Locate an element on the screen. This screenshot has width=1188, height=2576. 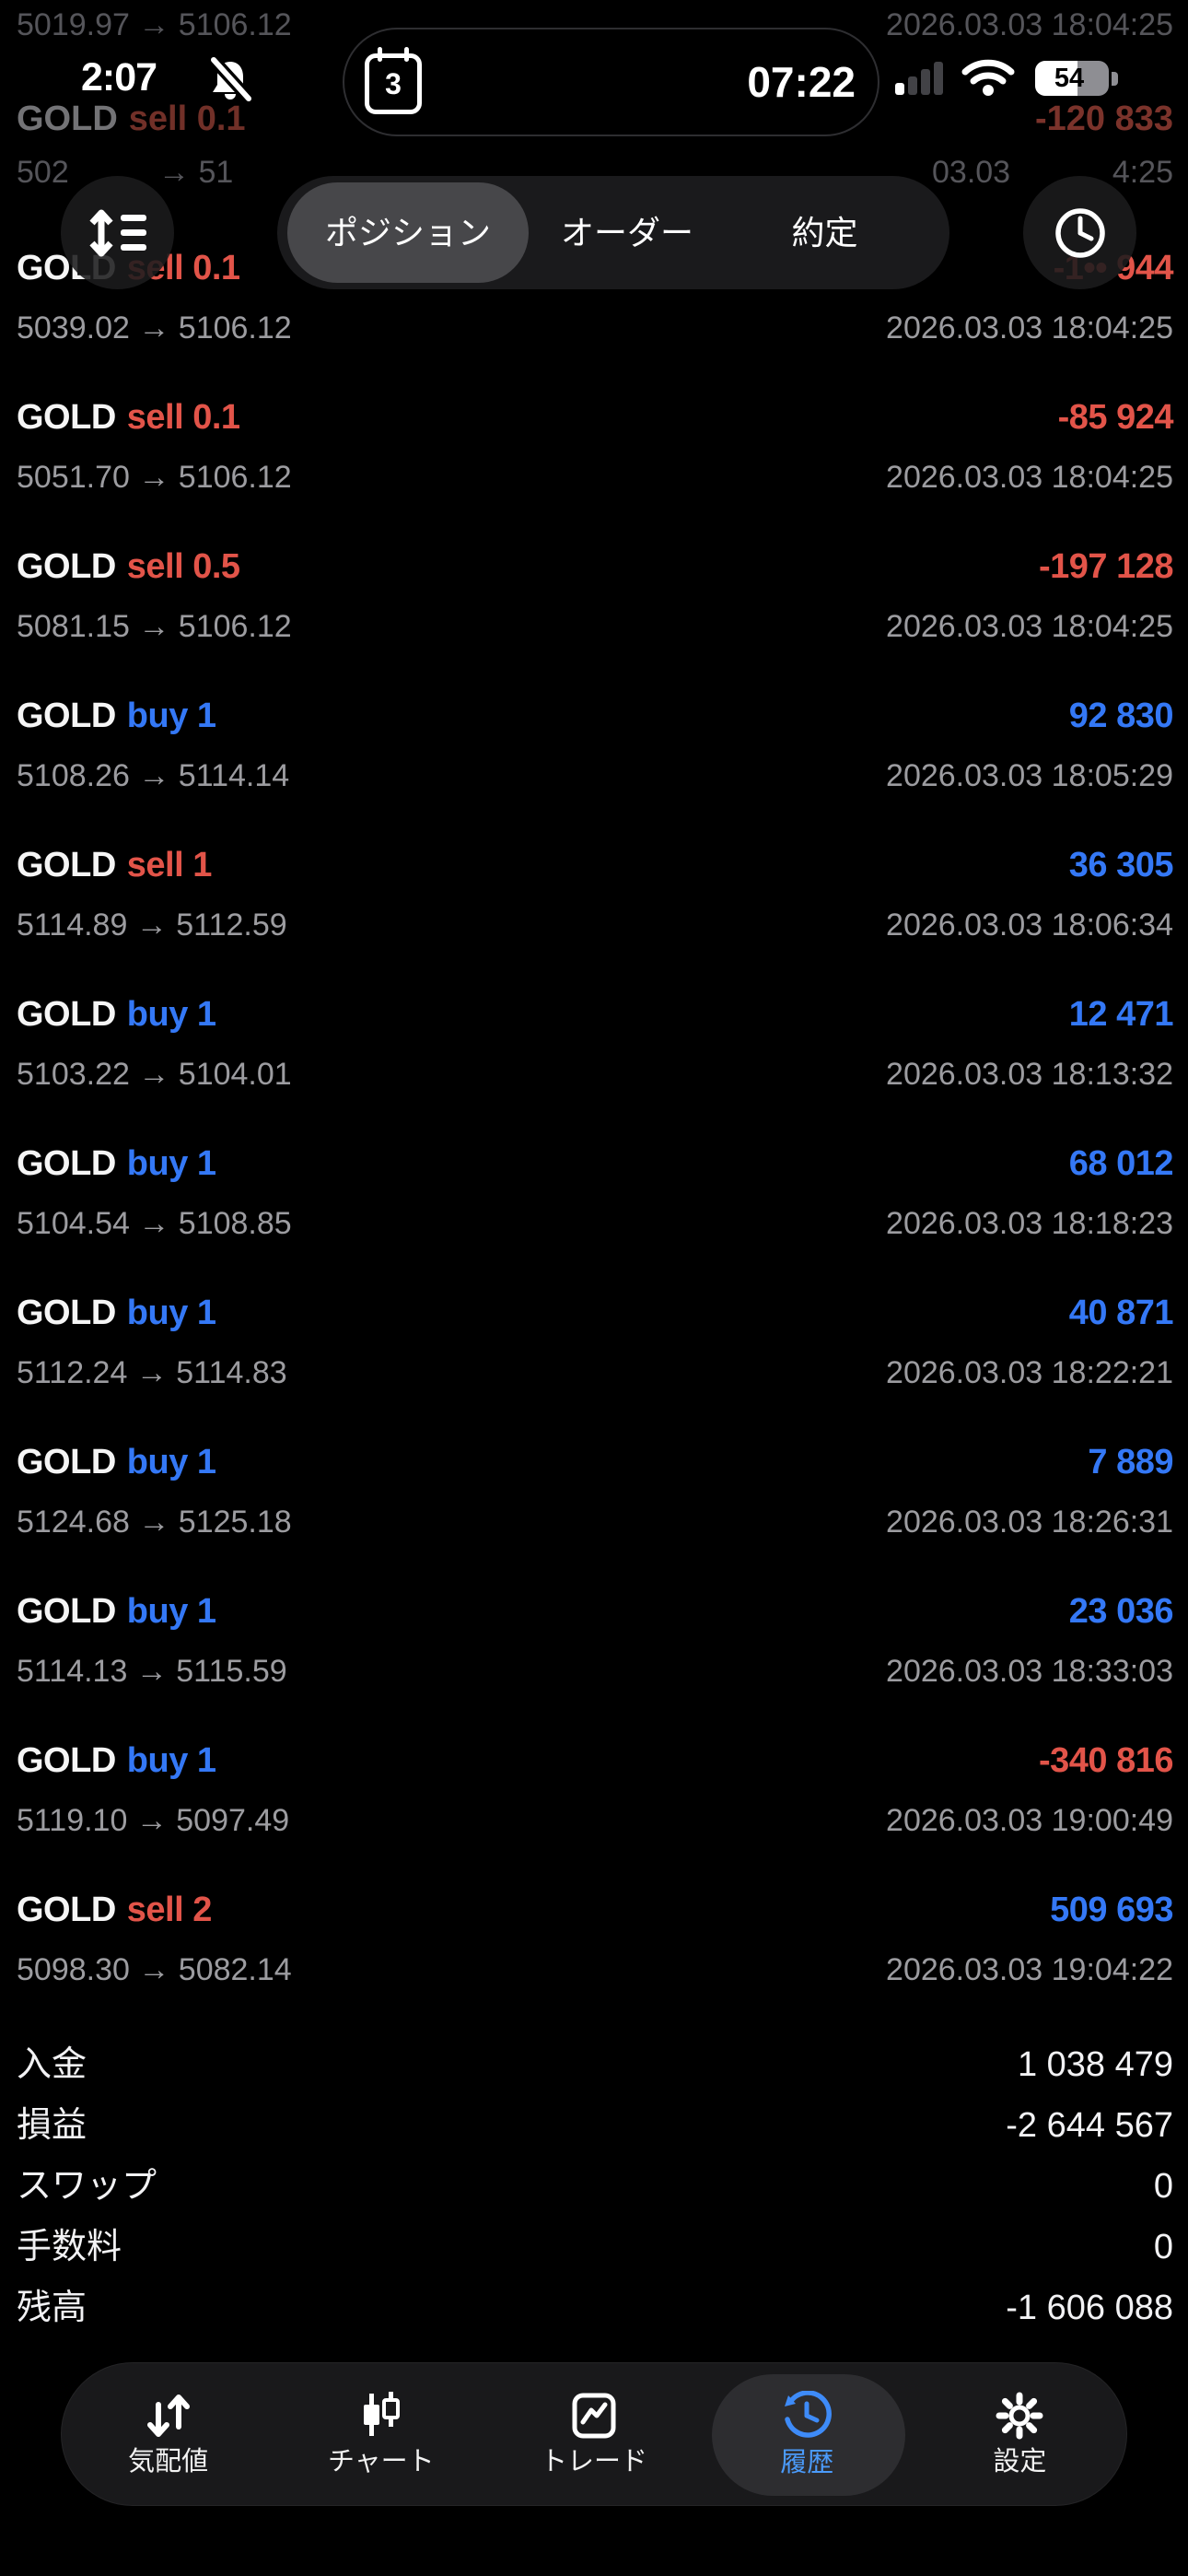
trade-datetime: 2026.03.03 18:33:03 is located at coordinates (1029, 1671).